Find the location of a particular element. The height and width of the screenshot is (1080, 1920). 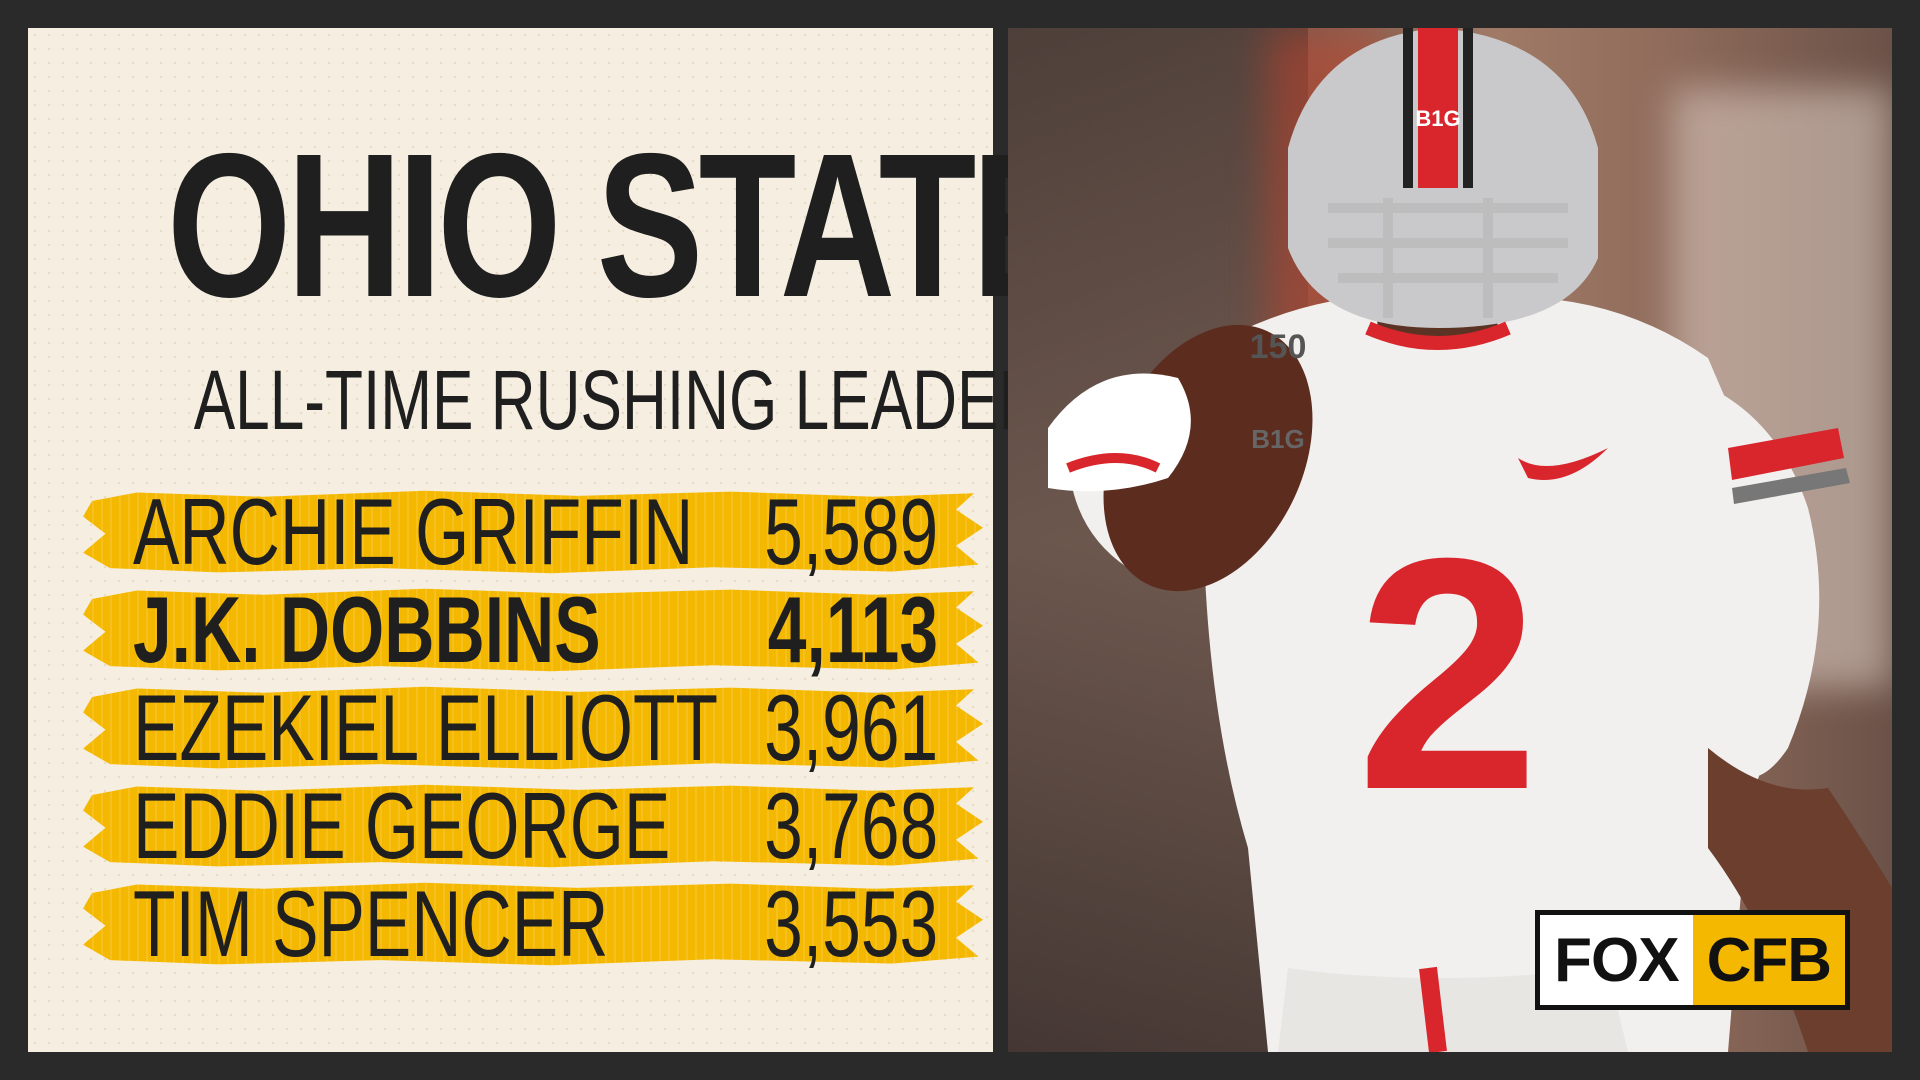

leader-row-1: ARCHIE GRIFFIN 5,589 is located at coordinates (528, 532).